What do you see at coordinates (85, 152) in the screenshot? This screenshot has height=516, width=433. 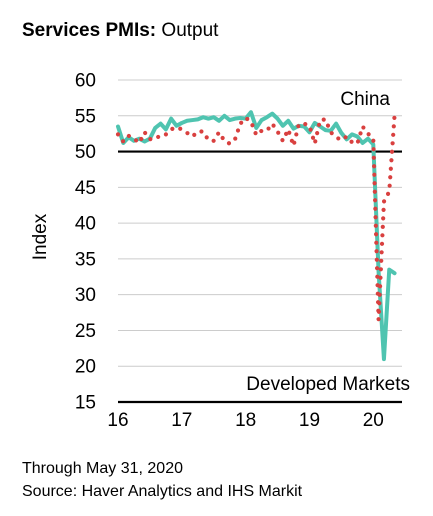 I see `y-tick-label: 50` at bounding box center [85, 152].